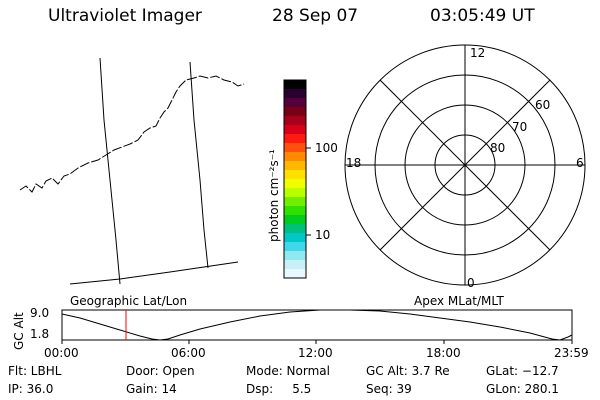 This screenshot has width=600, height=400. What do you see at coordinates (199, 165) in the screenshot?
I see `meridian-right` at bounding box center [199, 165].